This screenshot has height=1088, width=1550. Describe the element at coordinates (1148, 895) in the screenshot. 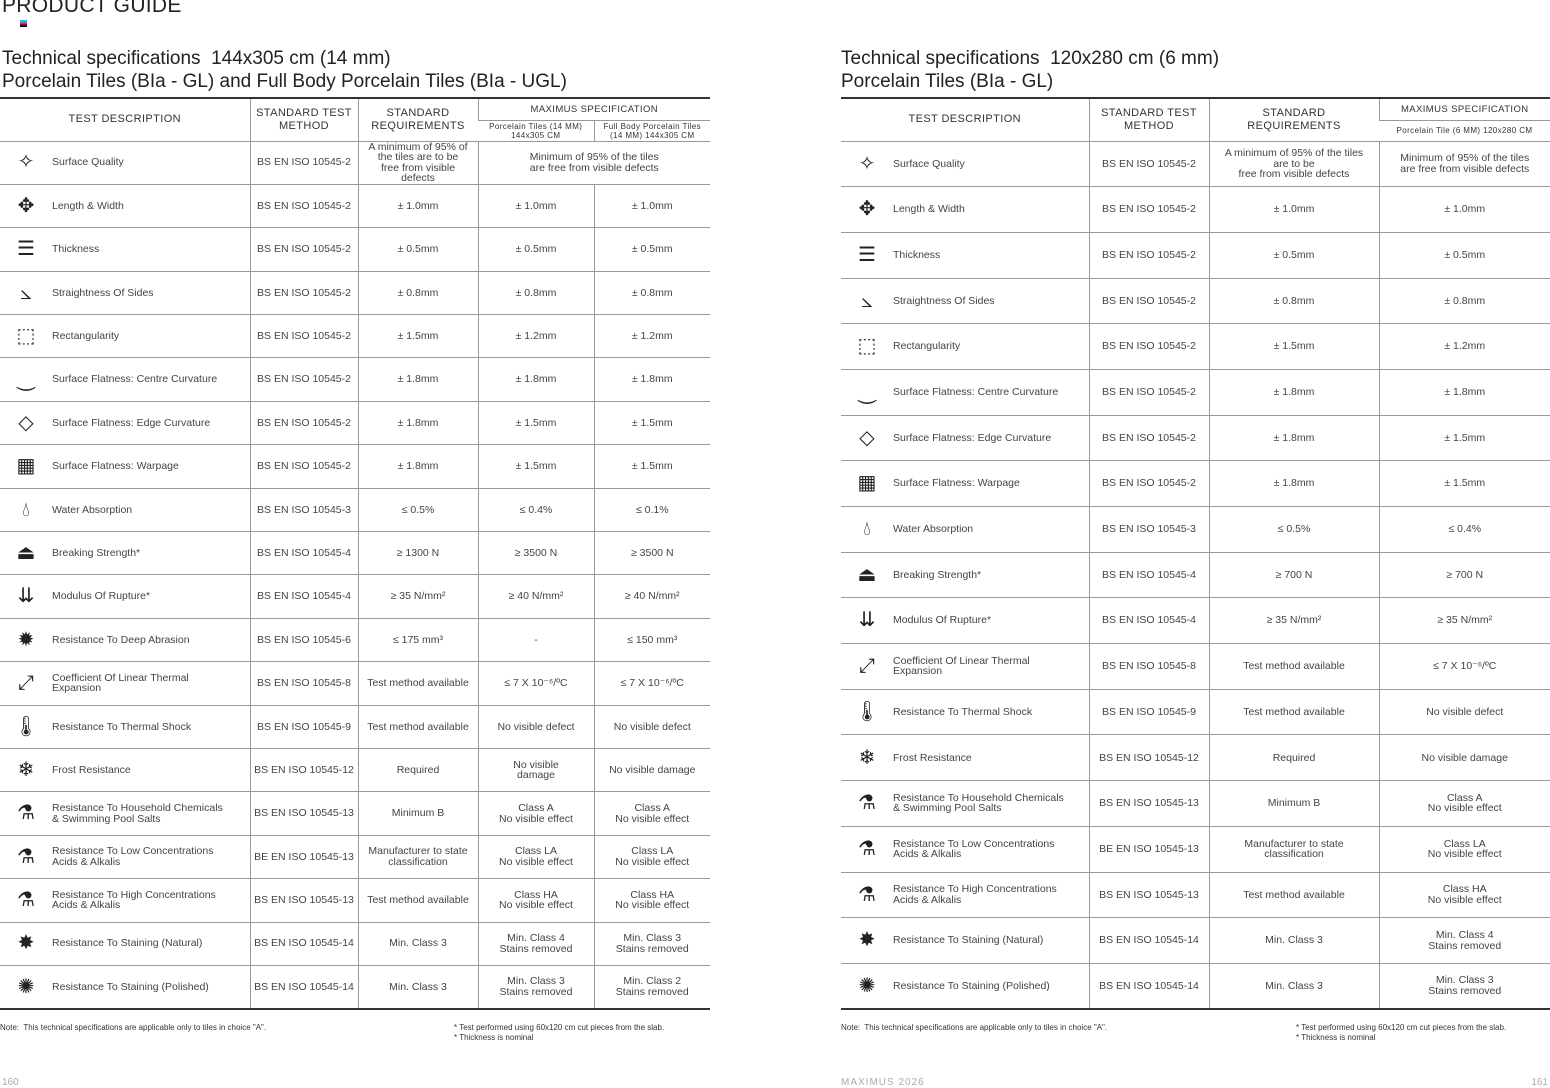

I see `test-method-cell: BS EN ISO 10545-13` at that location.